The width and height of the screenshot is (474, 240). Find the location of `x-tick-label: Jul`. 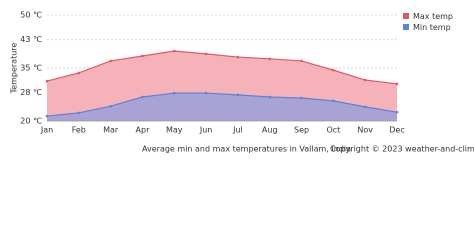

x-tick-label: Jul is located at coordinates (237, 130).